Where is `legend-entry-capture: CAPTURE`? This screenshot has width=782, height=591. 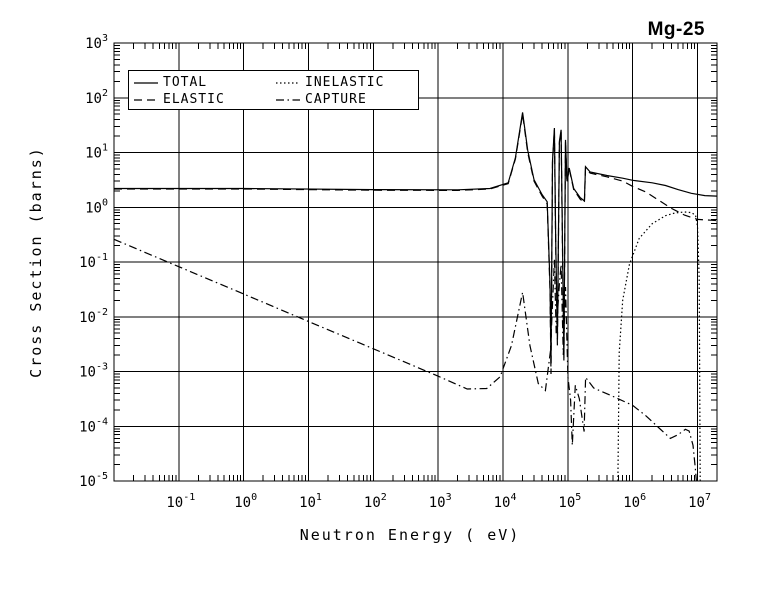
legend-entry-capture: CAPTURE is located at coordinates (346, 100).